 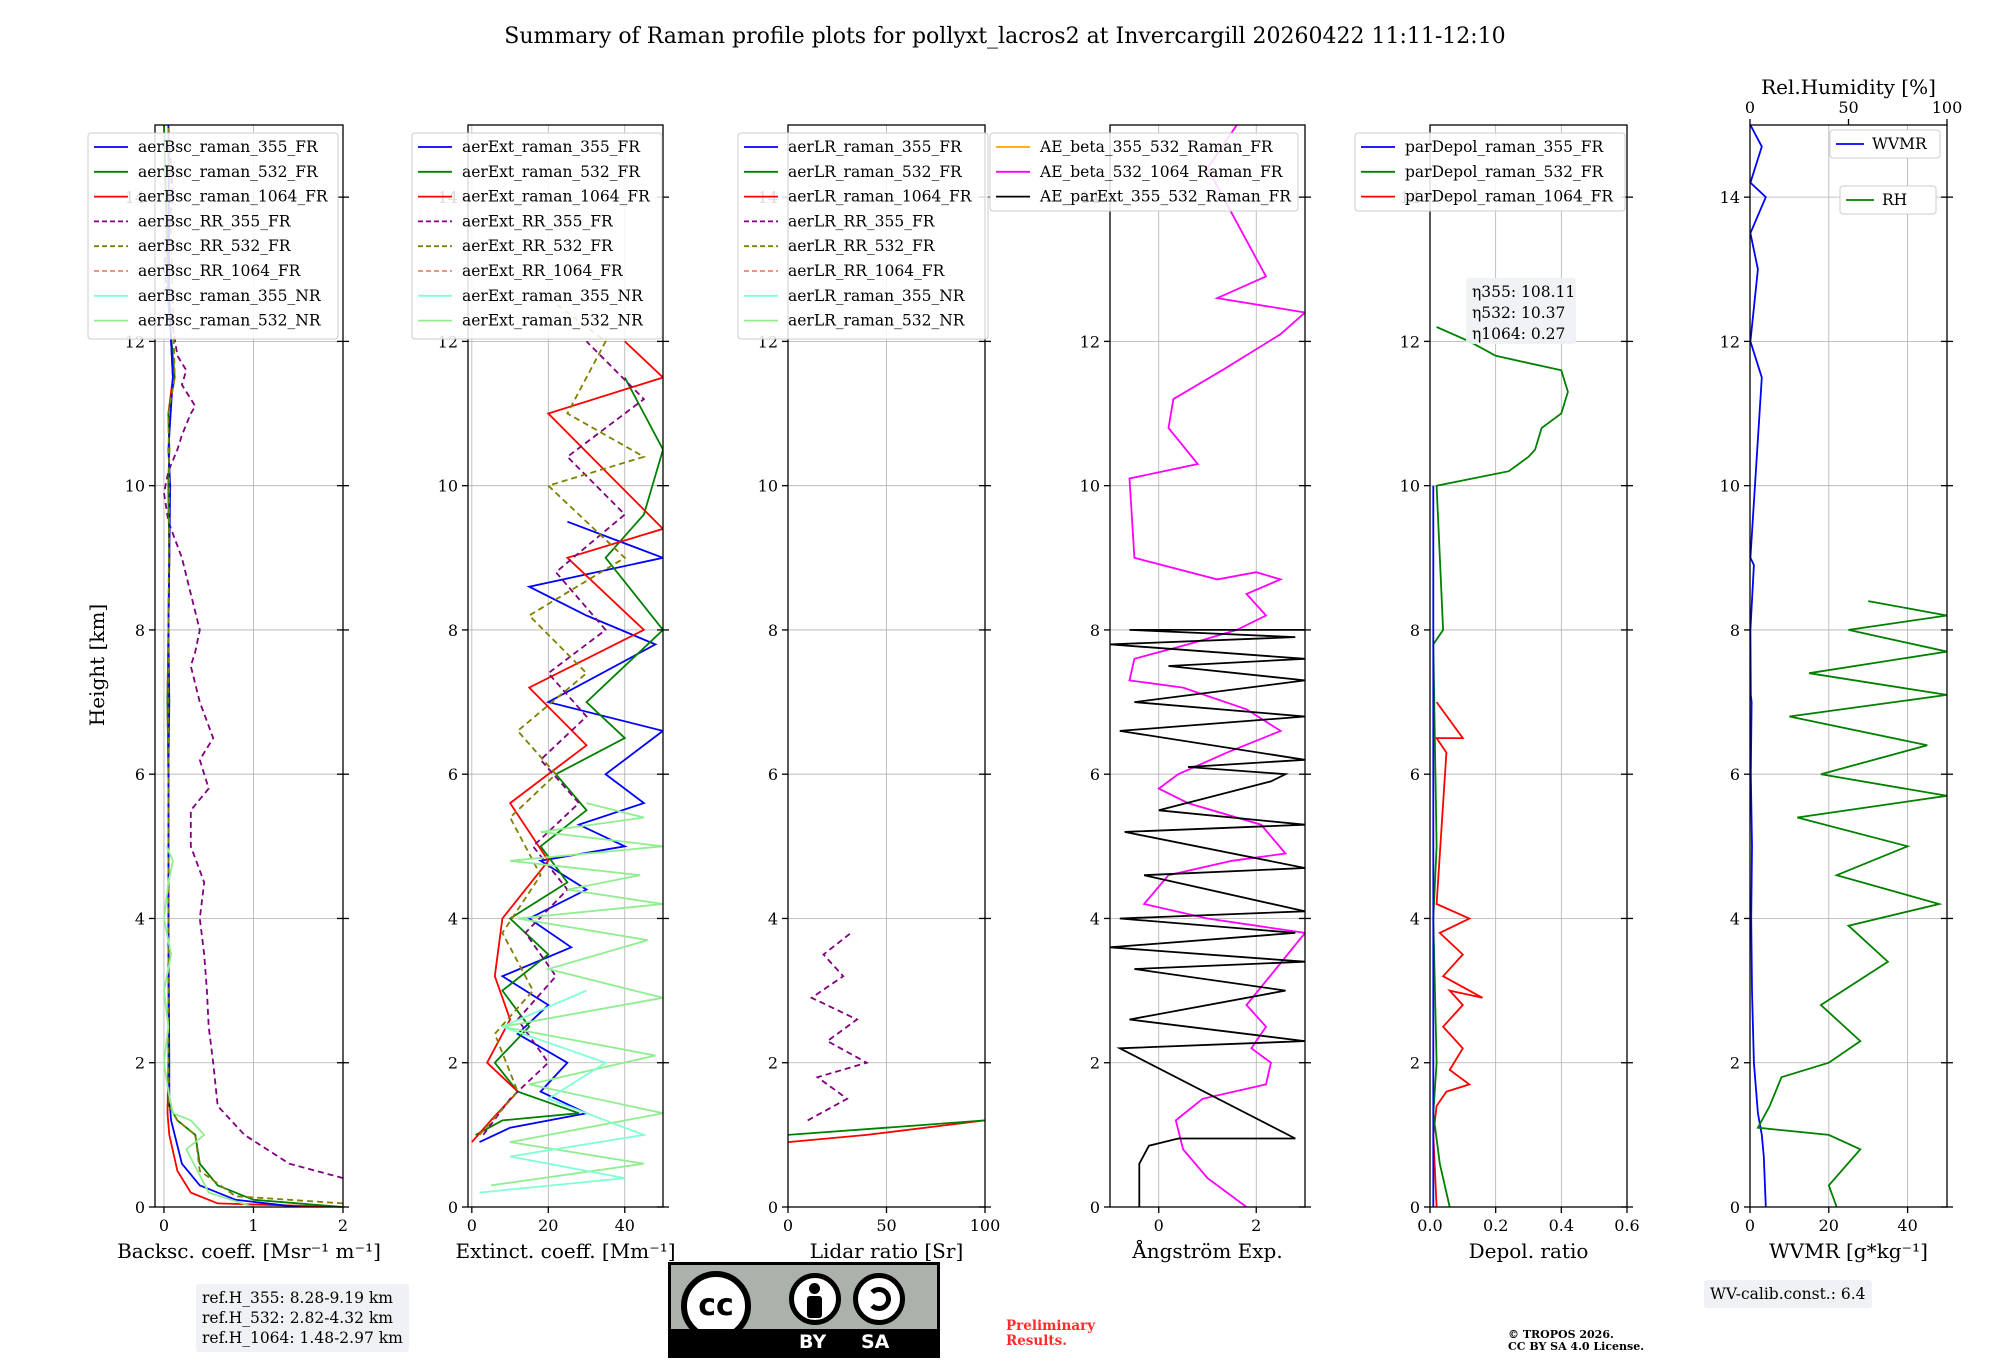 What do you see at coordinates (1429, 1225) in the screenshot?
I see `x-tick-label: 0.0` at bounding box center [1429, 1225].